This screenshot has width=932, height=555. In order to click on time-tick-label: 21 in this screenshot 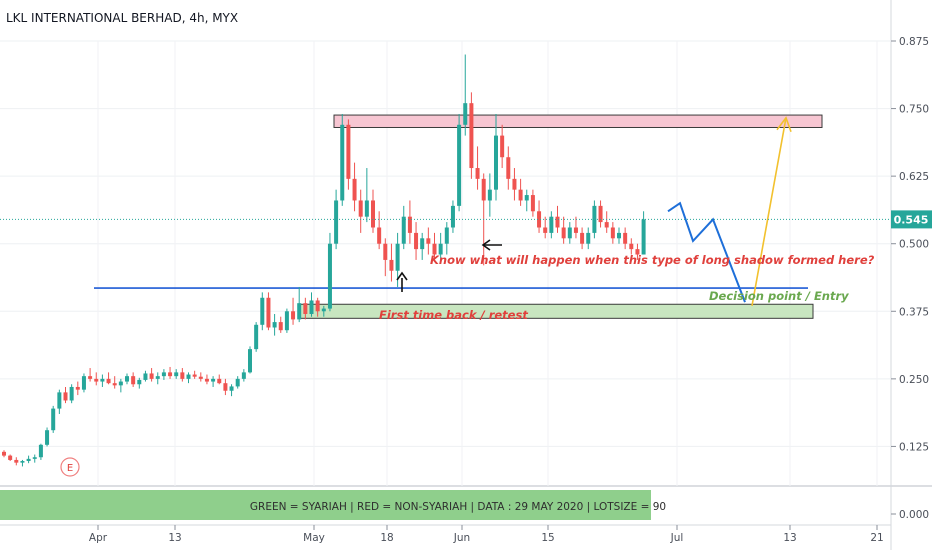, I will do `click(876, 538)`.